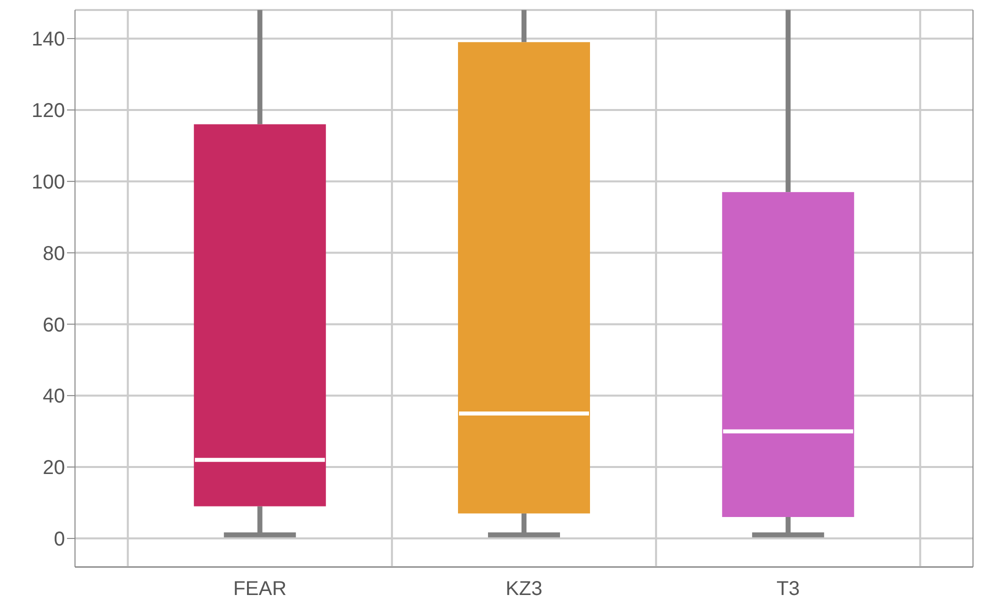  I want to click on y-tick-label: 40, so click(53, 397).